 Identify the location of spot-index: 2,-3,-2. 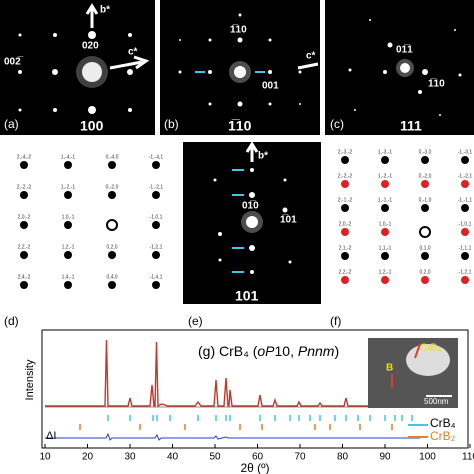
(345, 152).